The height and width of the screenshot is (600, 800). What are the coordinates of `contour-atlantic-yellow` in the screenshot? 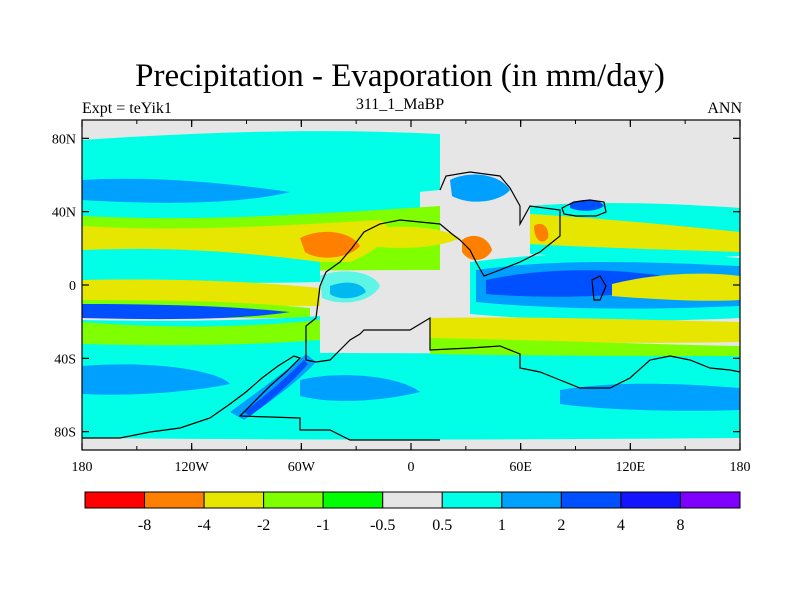 It's located at (410, 237).